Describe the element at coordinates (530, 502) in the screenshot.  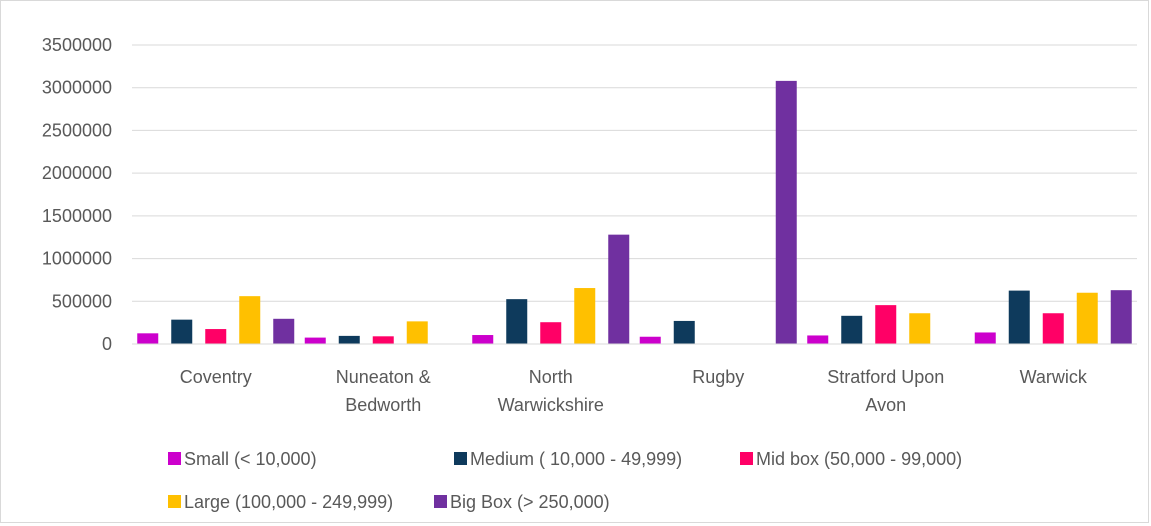
I see `legend-label: Big Box (> 250,000)` at that location.